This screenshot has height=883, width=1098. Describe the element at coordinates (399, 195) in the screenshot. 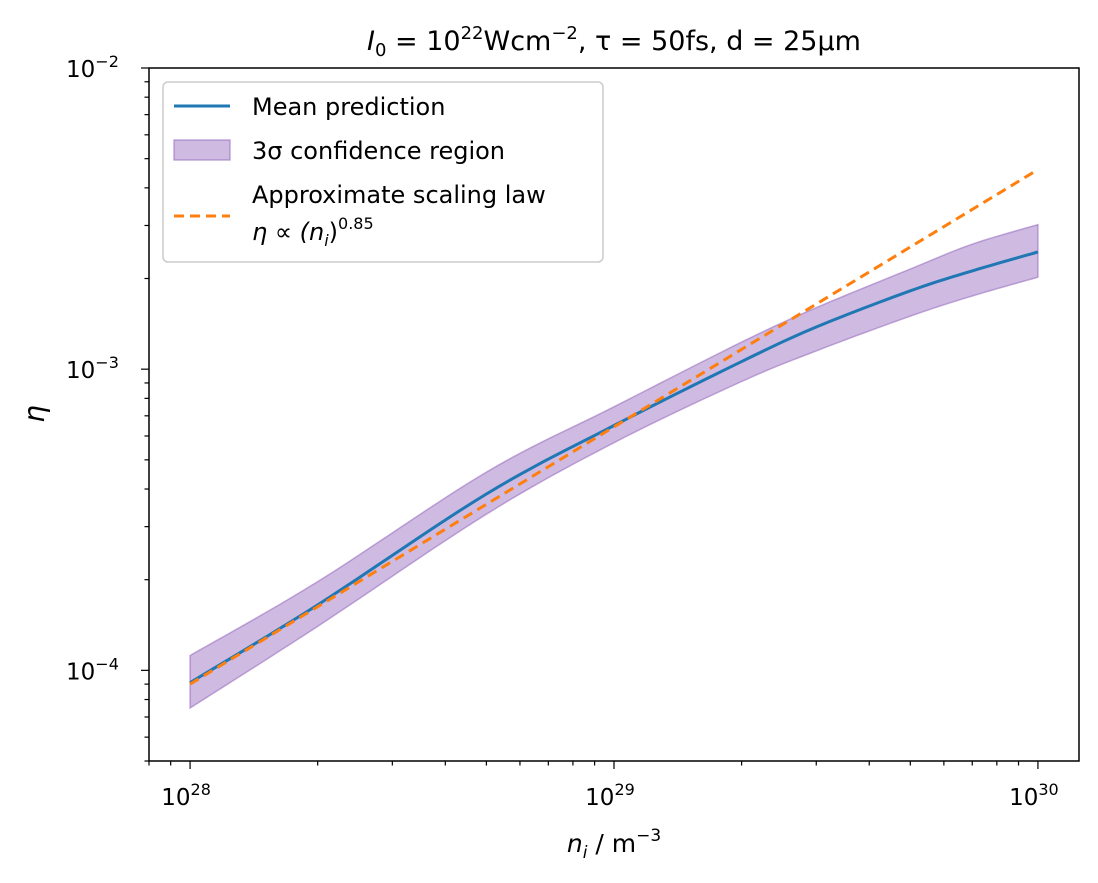

I see `legend-label-scaling: Approximate scaling law` at that location.